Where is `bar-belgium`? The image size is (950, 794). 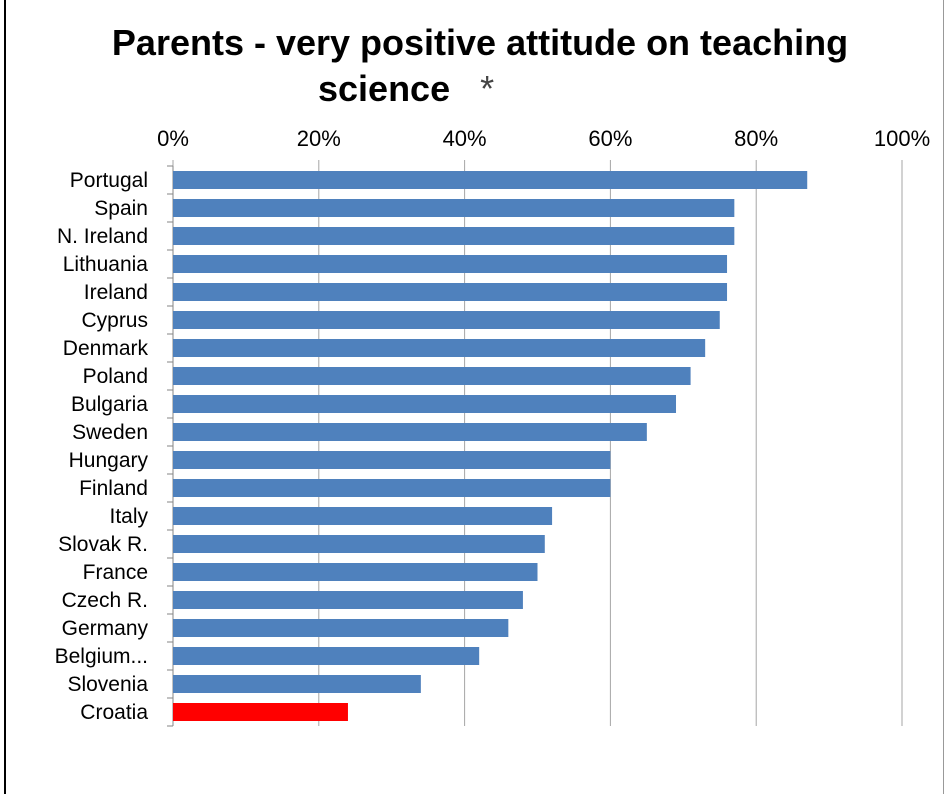
bar-belgium is located at coordinates (326, 656).